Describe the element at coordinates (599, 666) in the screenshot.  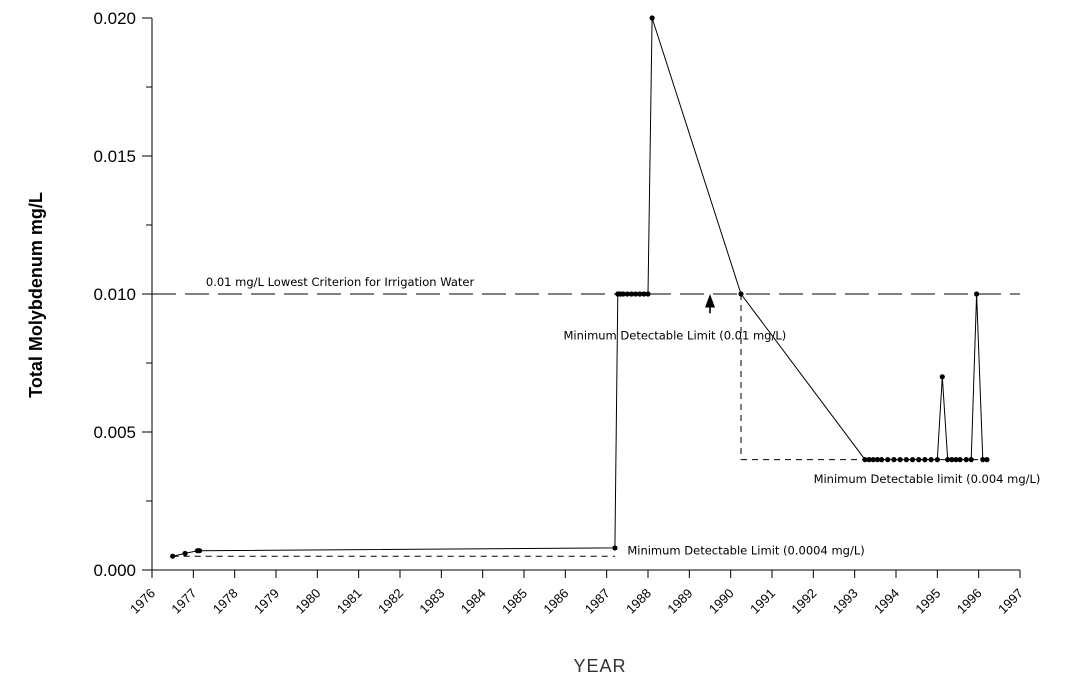
I see `x-axis-label: YEAR` at that location.